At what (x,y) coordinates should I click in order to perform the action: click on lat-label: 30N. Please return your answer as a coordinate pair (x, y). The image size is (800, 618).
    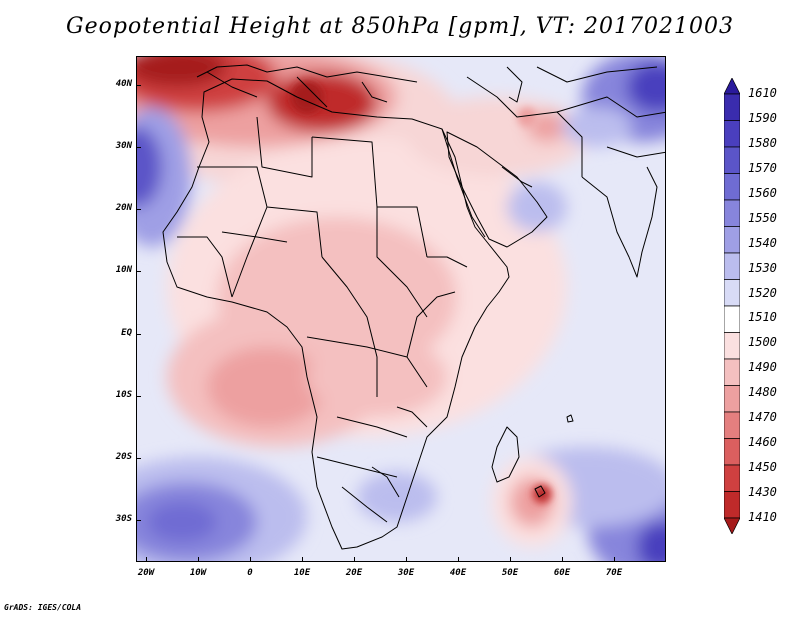
    Looking at the image, I should click on (123, 146).